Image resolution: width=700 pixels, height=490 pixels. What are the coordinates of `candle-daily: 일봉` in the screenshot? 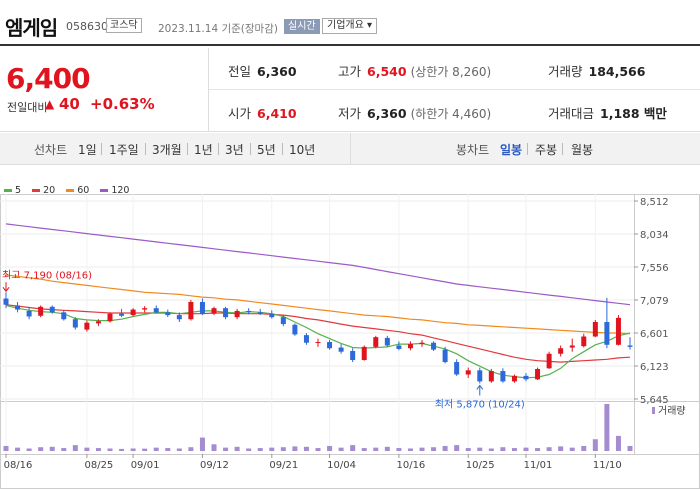 It's located at (511, 150).